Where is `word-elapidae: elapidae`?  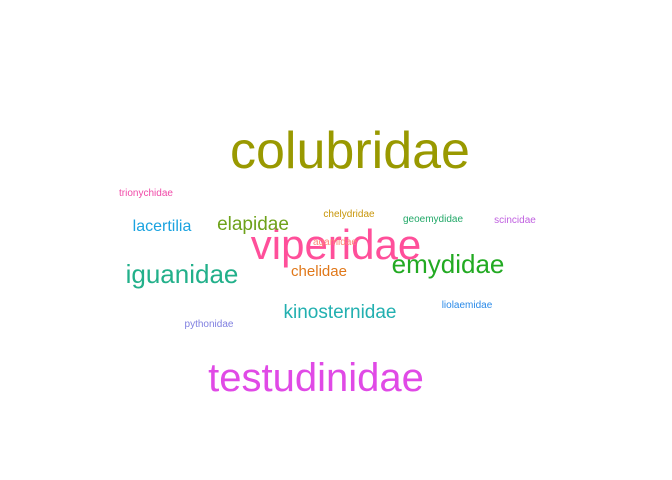
word-elapidae: elapidae is located at coordinates (253, 224).